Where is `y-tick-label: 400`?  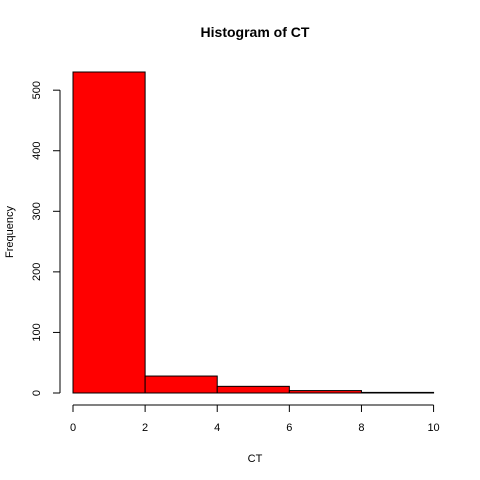 y-tick-label: 400 is located at coordinates (37, 151).